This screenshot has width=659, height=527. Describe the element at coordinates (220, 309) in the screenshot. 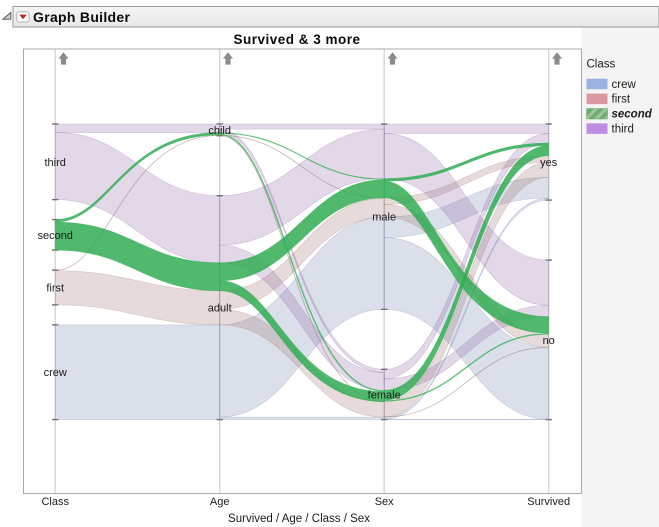

I see `svg-text: adult` at that location.